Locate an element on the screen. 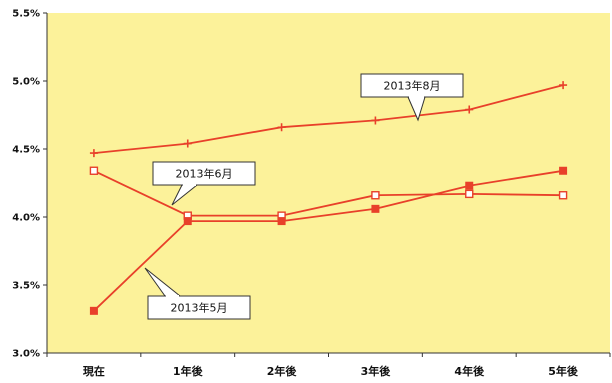  y-tick-label: 3.0% is located at coordinates (26, 354).